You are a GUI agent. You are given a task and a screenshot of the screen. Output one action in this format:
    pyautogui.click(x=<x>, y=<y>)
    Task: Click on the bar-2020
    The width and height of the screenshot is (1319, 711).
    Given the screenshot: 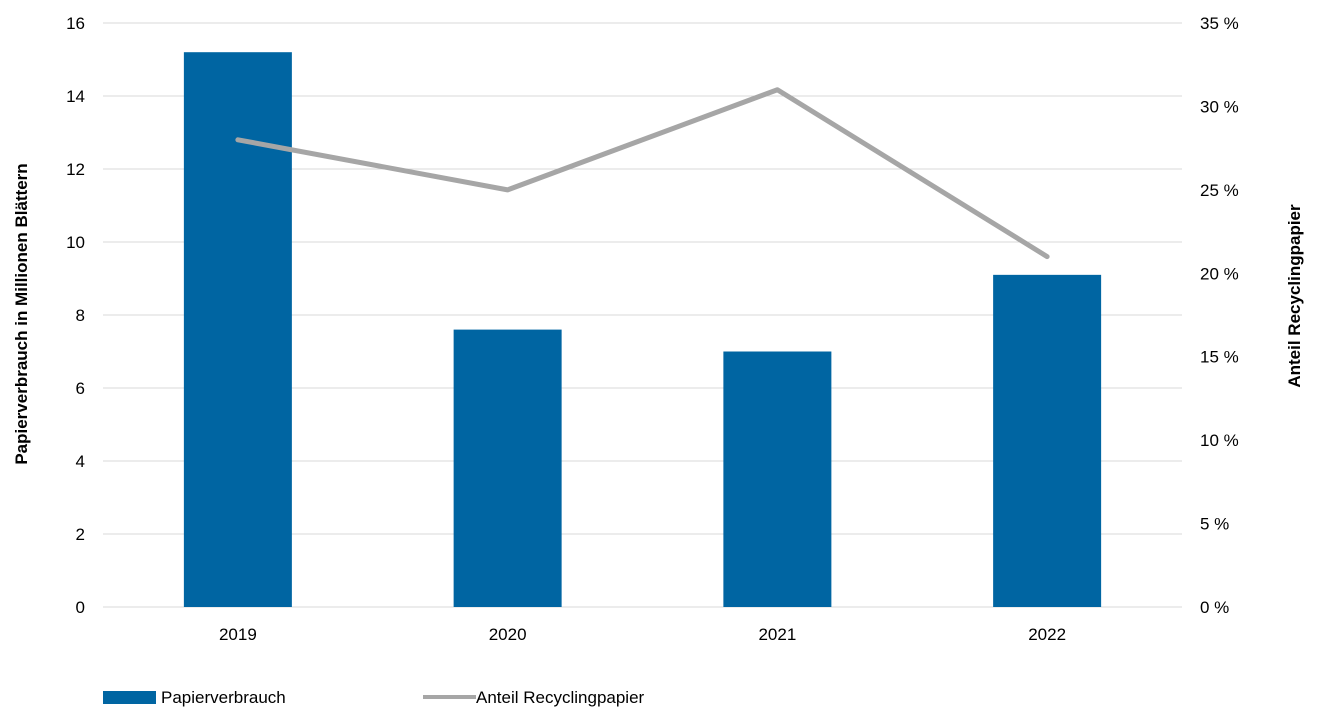 What is the action you would take?
    pyautogui.click(x=507, y=468)
    